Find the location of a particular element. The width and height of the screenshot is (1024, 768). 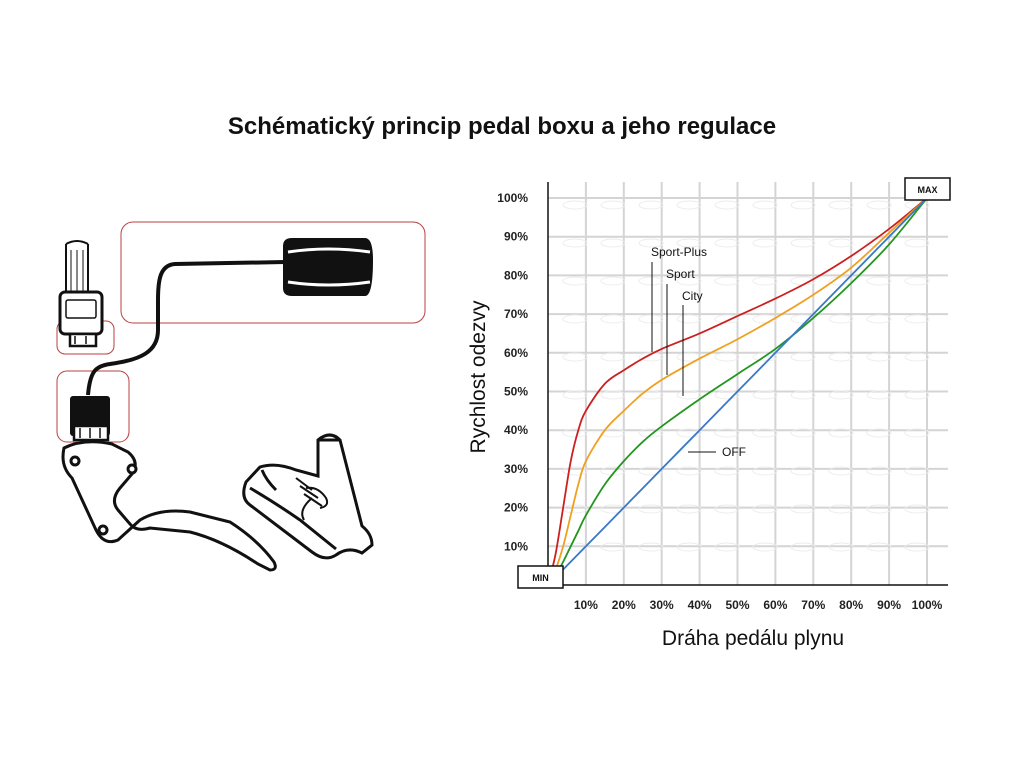

y-tick-label: 10% is located at coordinates (516, 546).